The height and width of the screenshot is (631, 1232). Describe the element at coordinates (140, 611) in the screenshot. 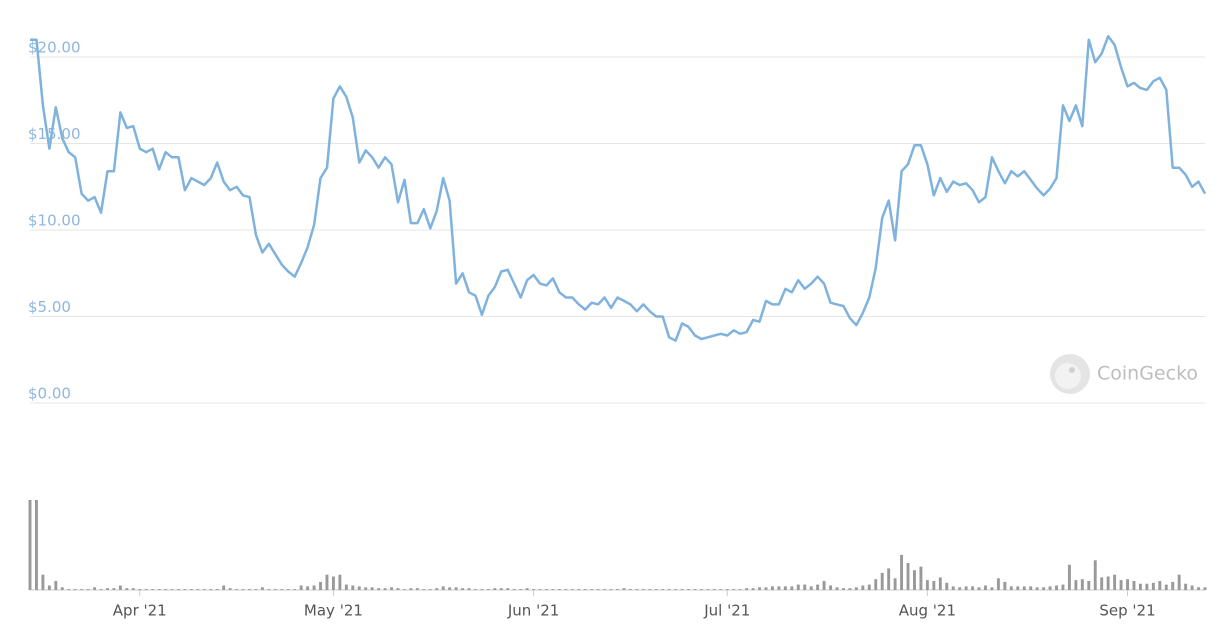

I see `x-tick-label: Apr '21` at that location.